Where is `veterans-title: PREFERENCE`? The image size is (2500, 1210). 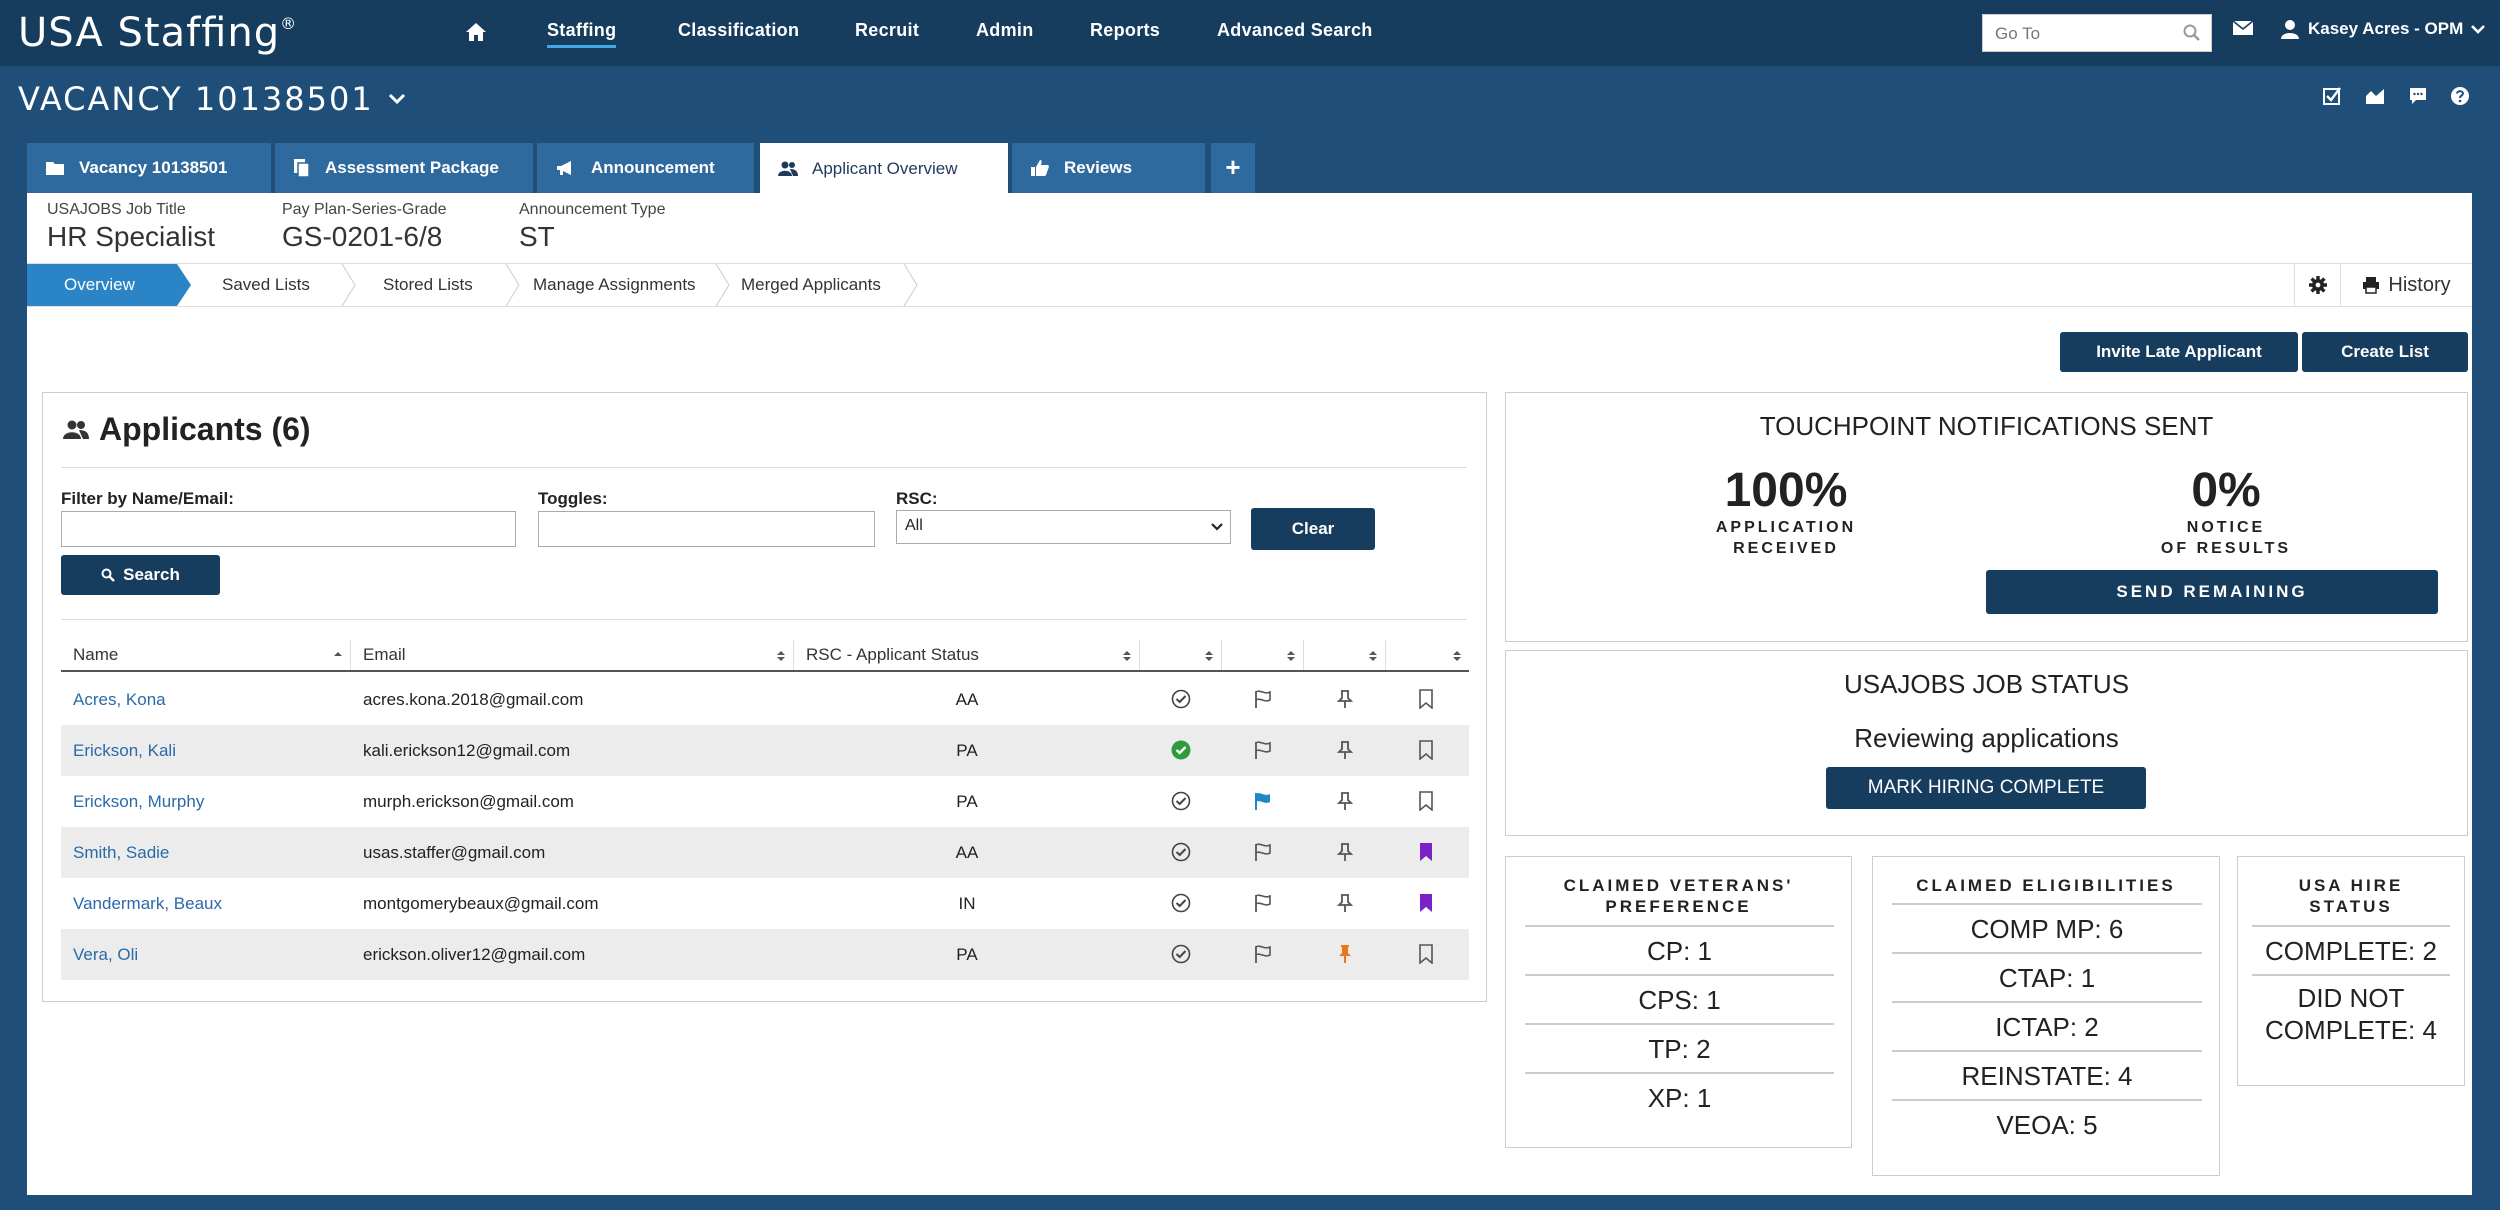 veterans-title: PREFERENCE is located at coordinates (1678, 906).